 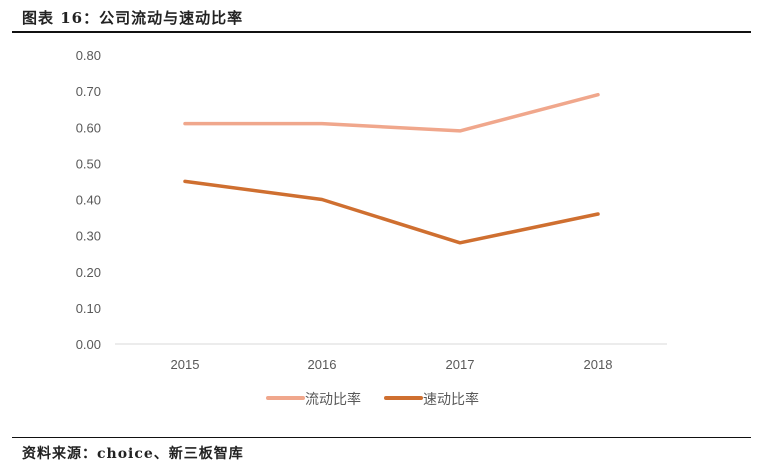 What do you see at coordinates (88, 91) in the screenshot?
I see `y-tick-label: 0.70` at bounding box center [88, 91].